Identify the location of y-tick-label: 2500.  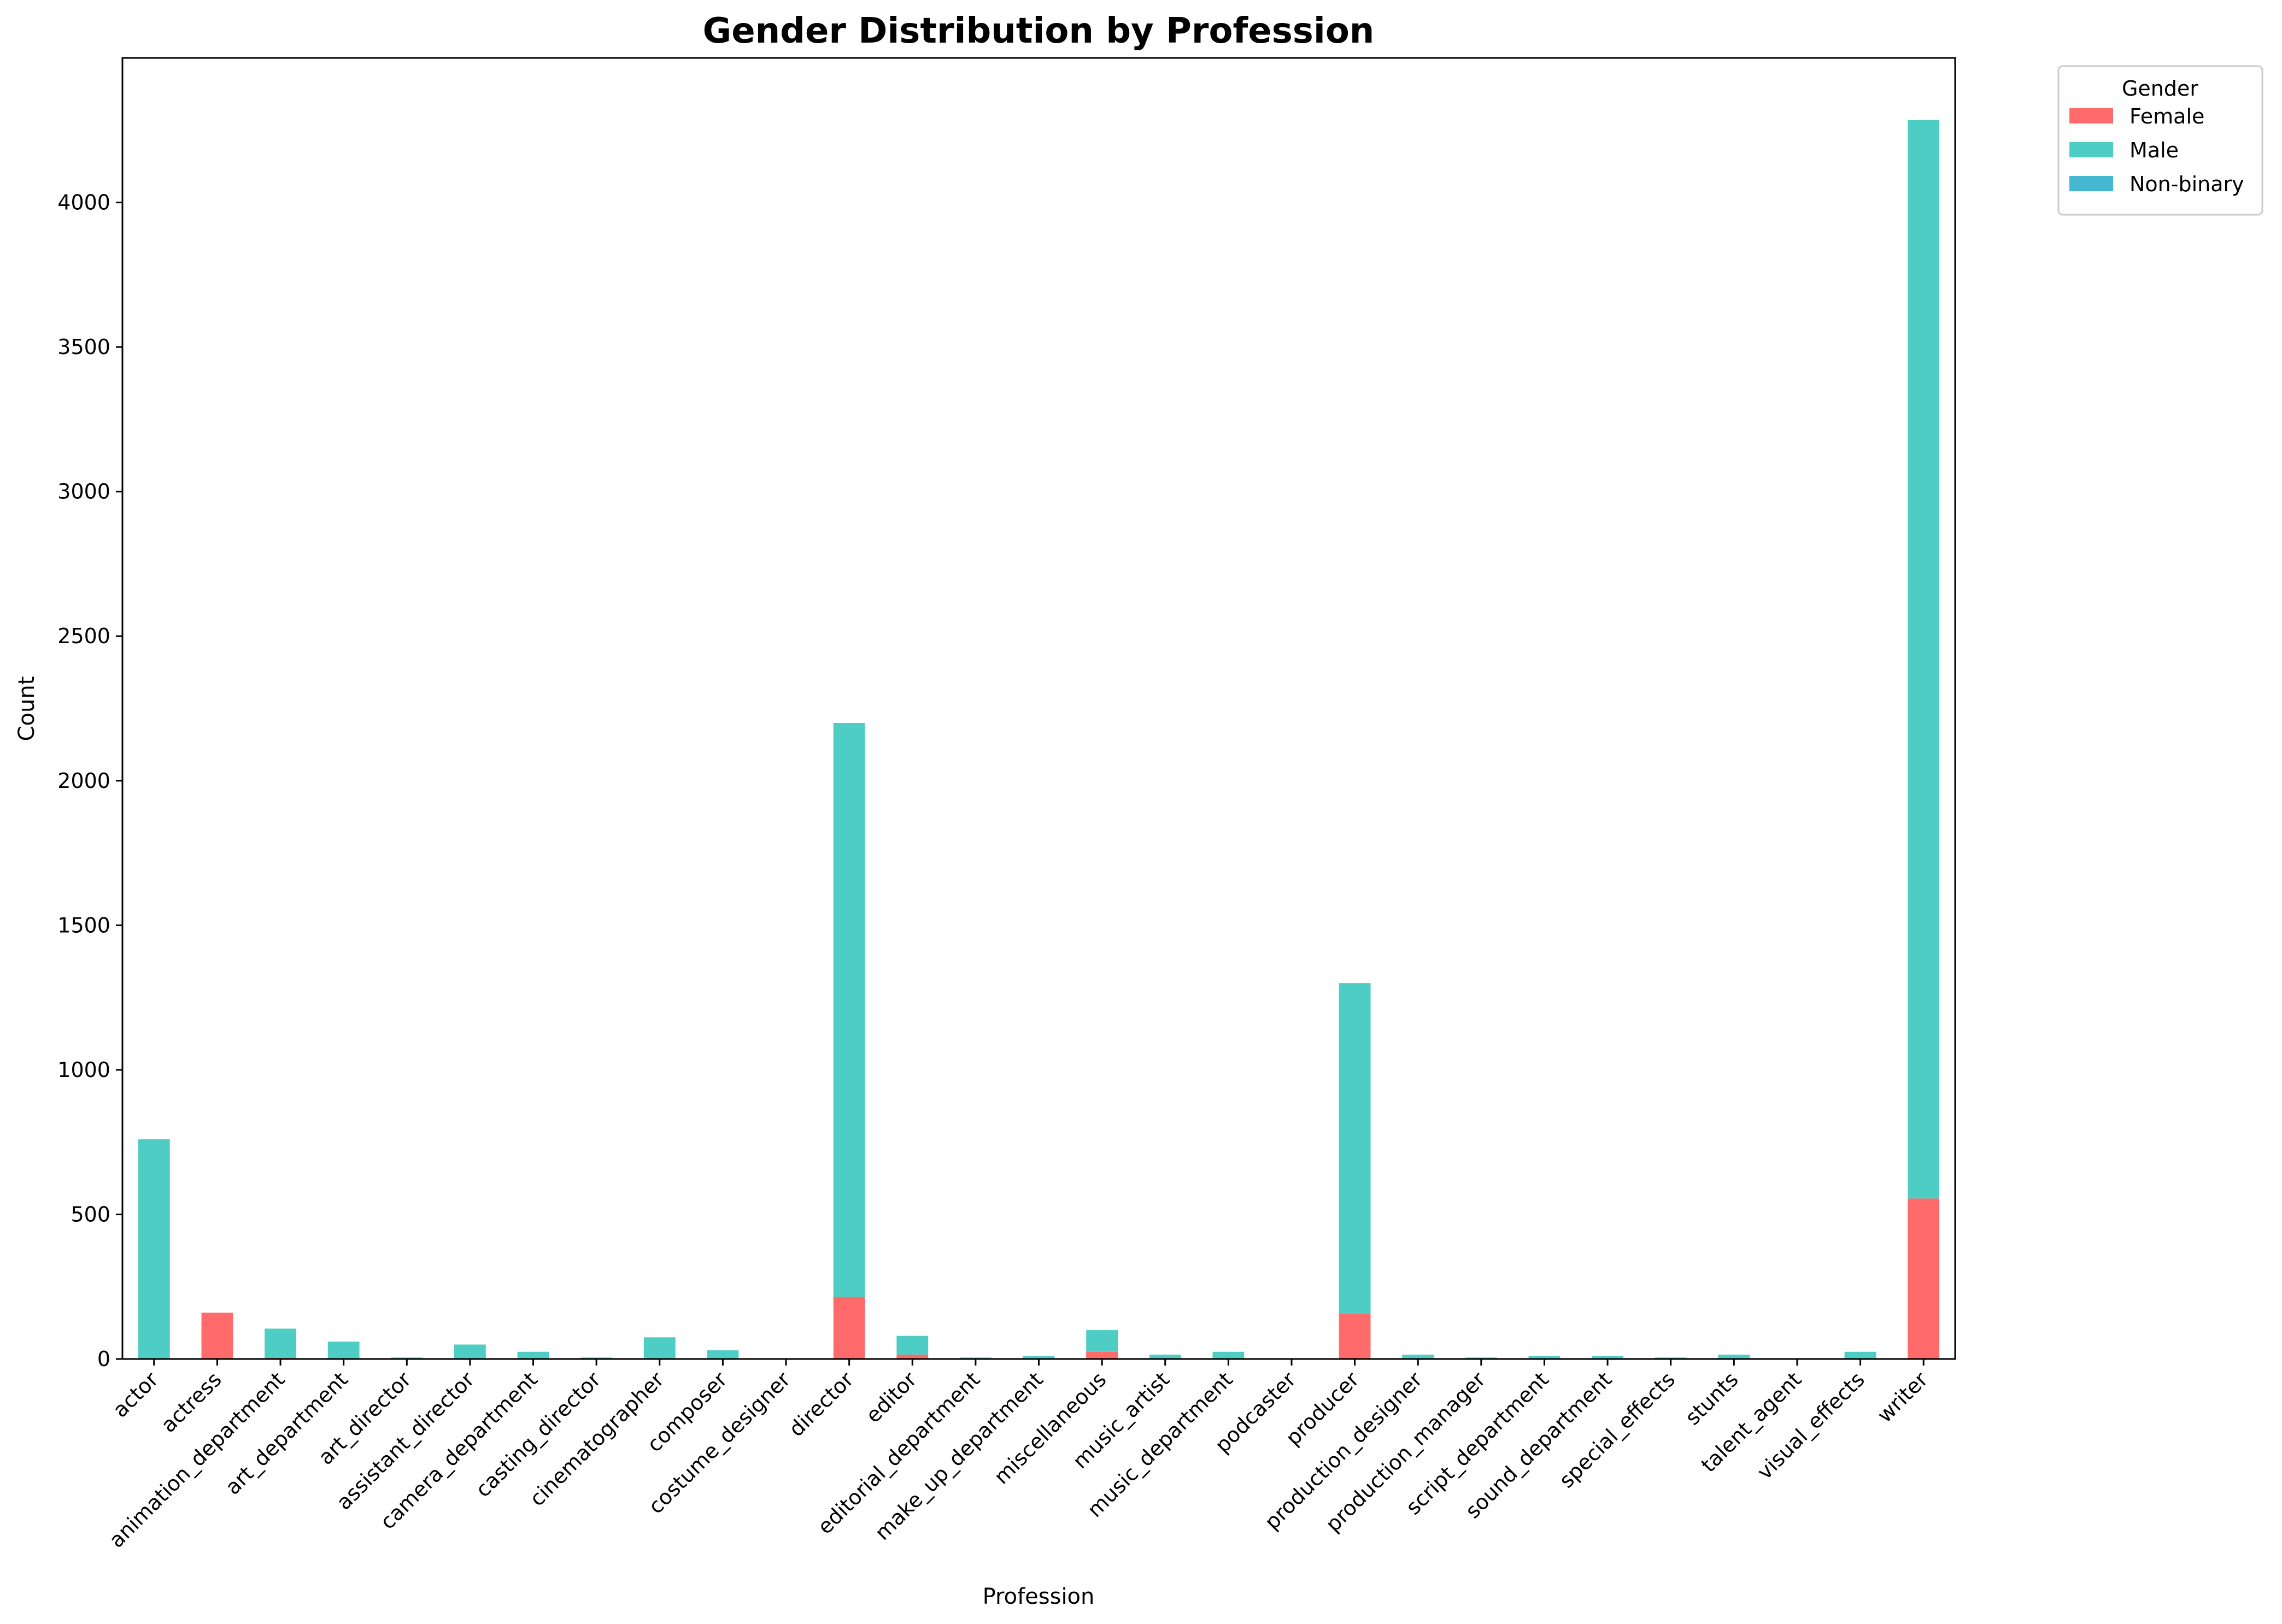
(83, 636).